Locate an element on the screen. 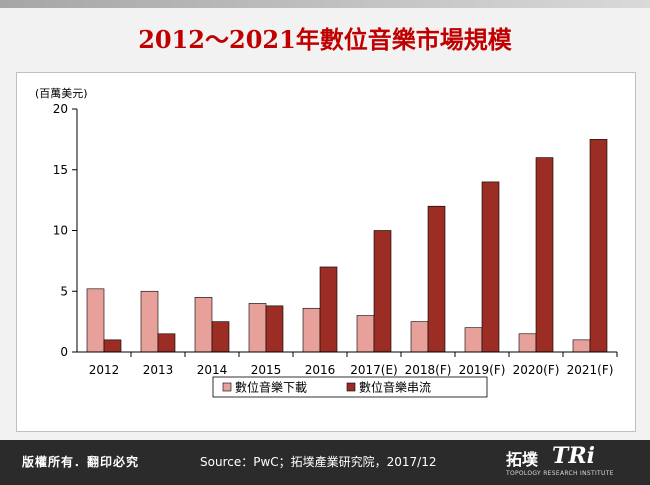  x-tick-label: 2020(F) is located at coordinates (536, 370).